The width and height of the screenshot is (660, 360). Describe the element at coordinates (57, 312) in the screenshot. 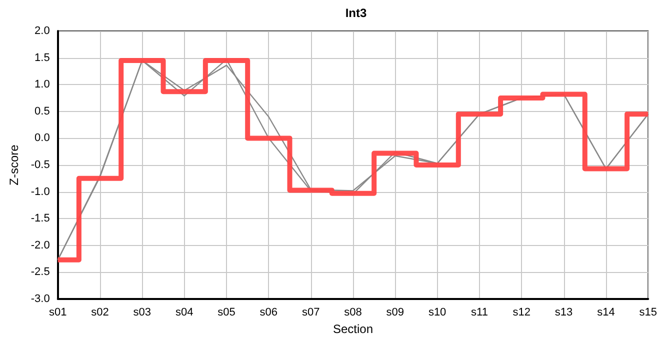

I see `x-tick-label: s01` at that location.